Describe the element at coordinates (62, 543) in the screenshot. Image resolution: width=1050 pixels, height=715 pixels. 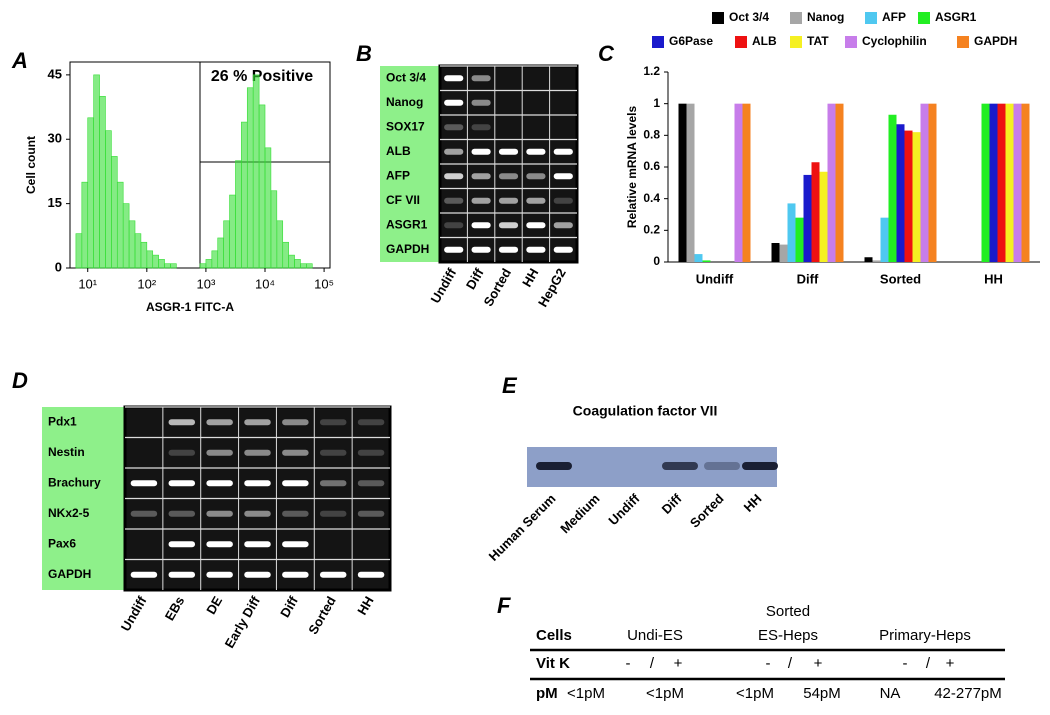
I see `row-label: Pax6` at that location.